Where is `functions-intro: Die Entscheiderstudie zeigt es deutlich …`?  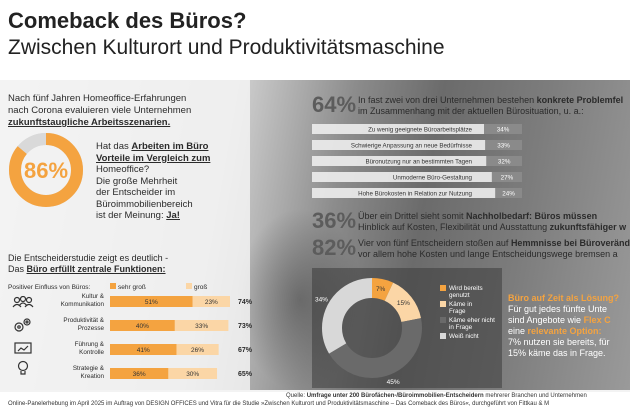
functions-intro: Die Entscheiderstudie zeigt es deutlich … is located at coordinates (128, 264).